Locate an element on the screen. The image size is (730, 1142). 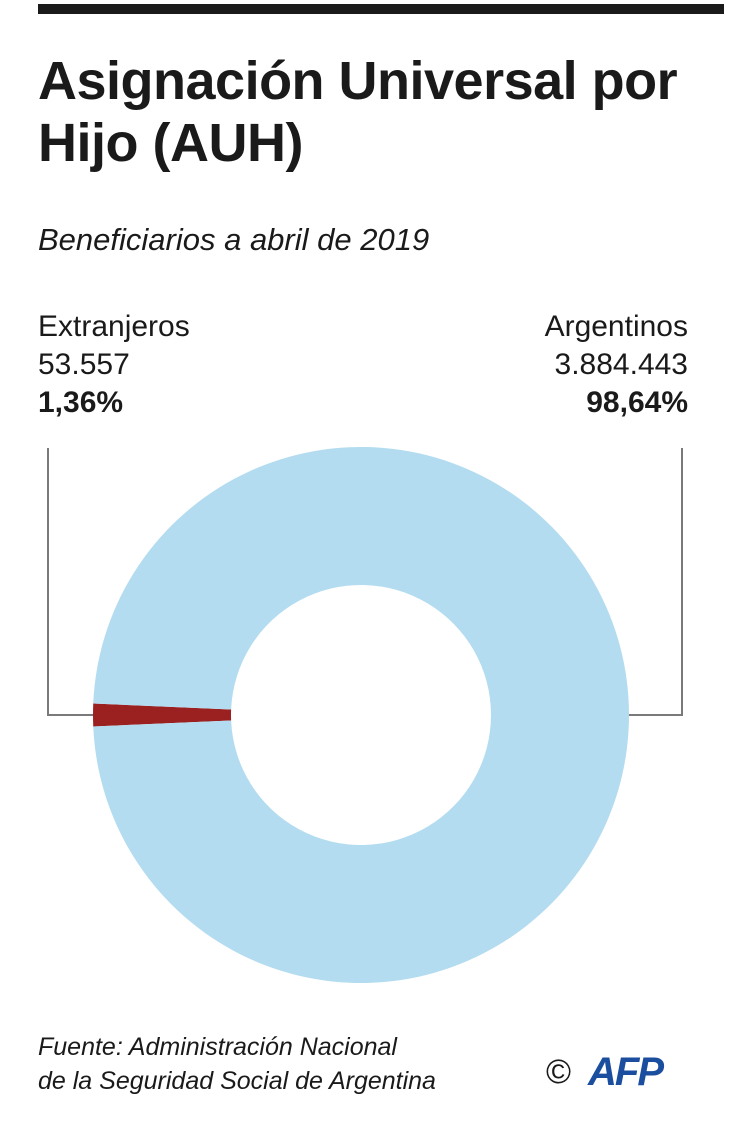
copyright-symbol: © is located at coordinates (559, 1072).